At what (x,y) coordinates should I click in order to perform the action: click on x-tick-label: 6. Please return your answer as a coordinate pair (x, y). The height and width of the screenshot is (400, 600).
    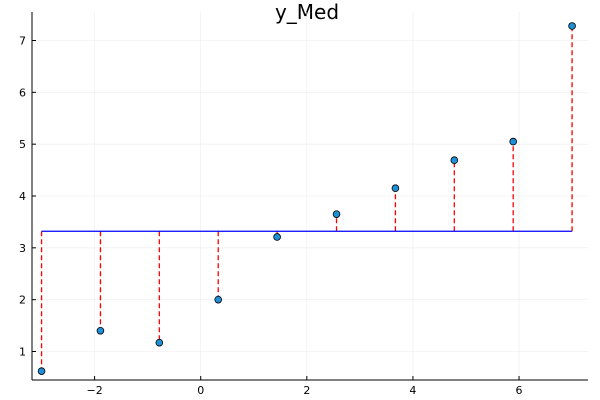
    Looking at the image, I should click on (519, 390).